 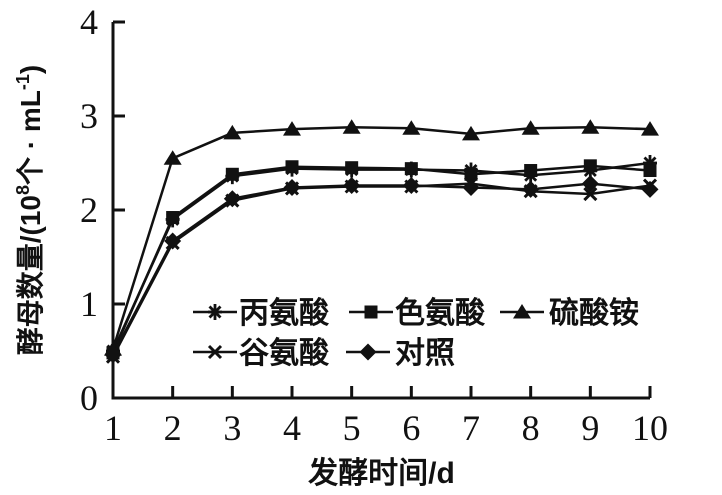 I want to click on y-axis-title-part: 酵母数量/(10, so click(x=30, y=275).